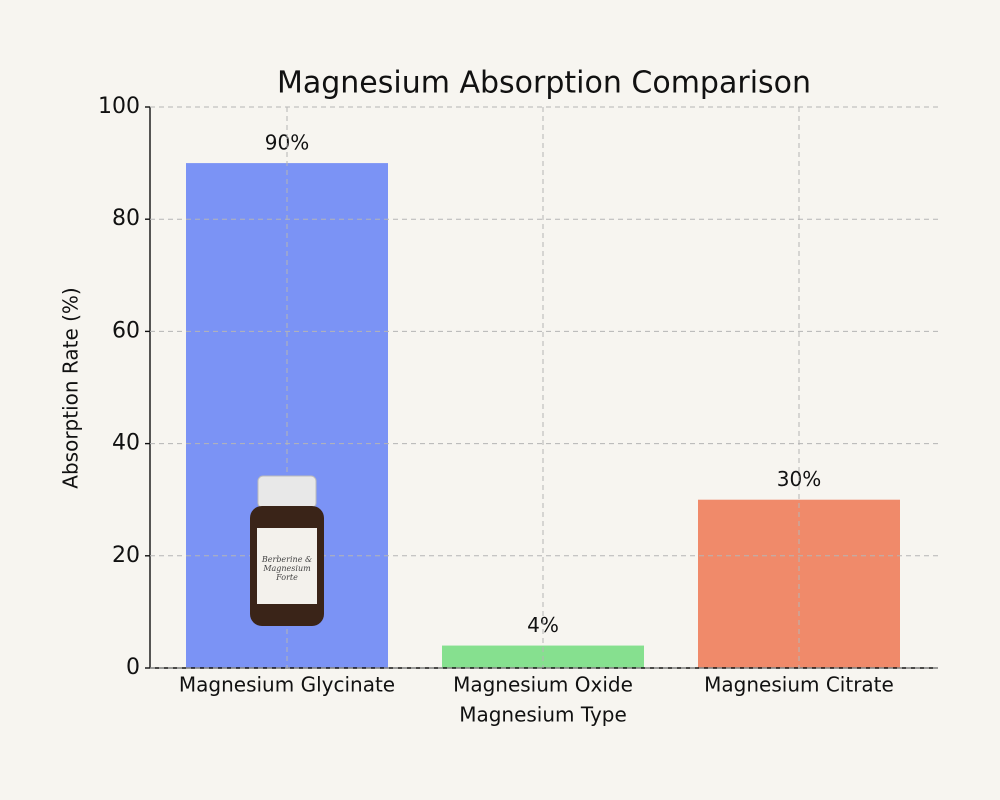 The height and width of the screenshot is (800, 1000). What do you see at coordinates (544, 83) in the screenshot?
I see `chart-title: Magnesium Absorption Comparison` at bounding box center [544, 83].